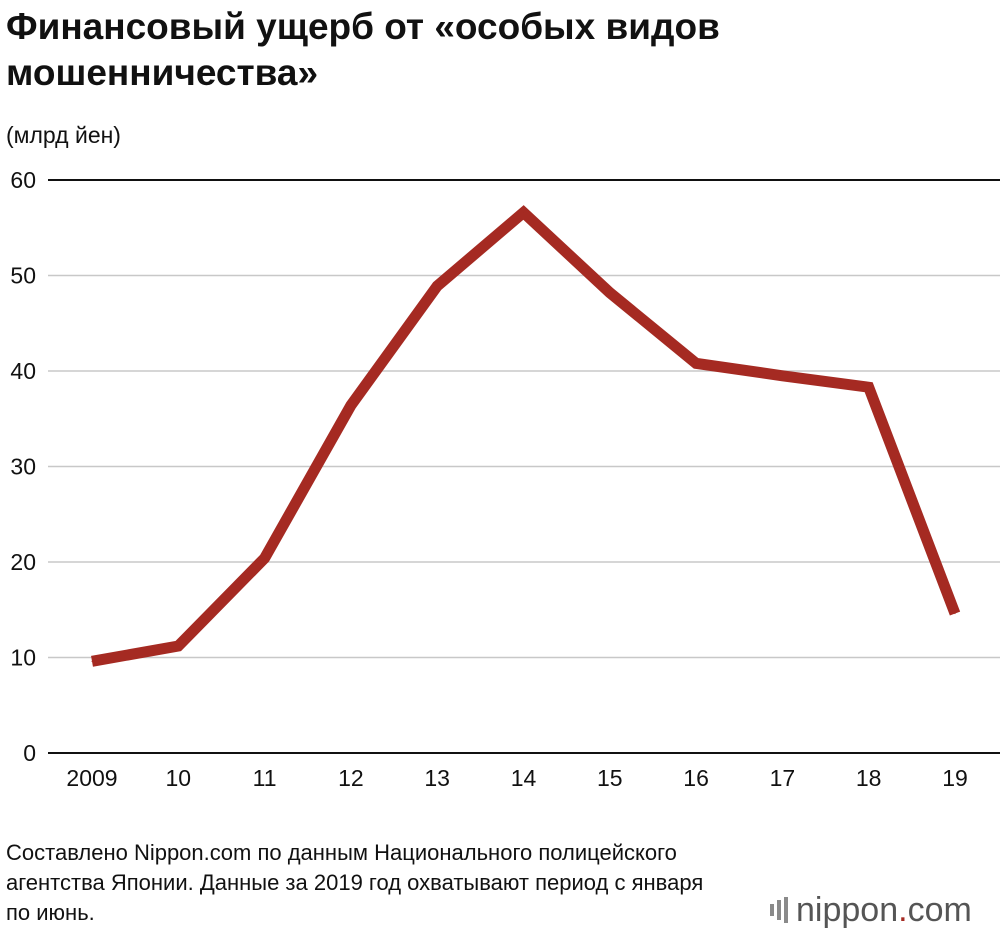 The image size is (1000, 932). Describe the element at coordinates (779, 910) in the screenshot. I see `logo-bars-icon` at that location.